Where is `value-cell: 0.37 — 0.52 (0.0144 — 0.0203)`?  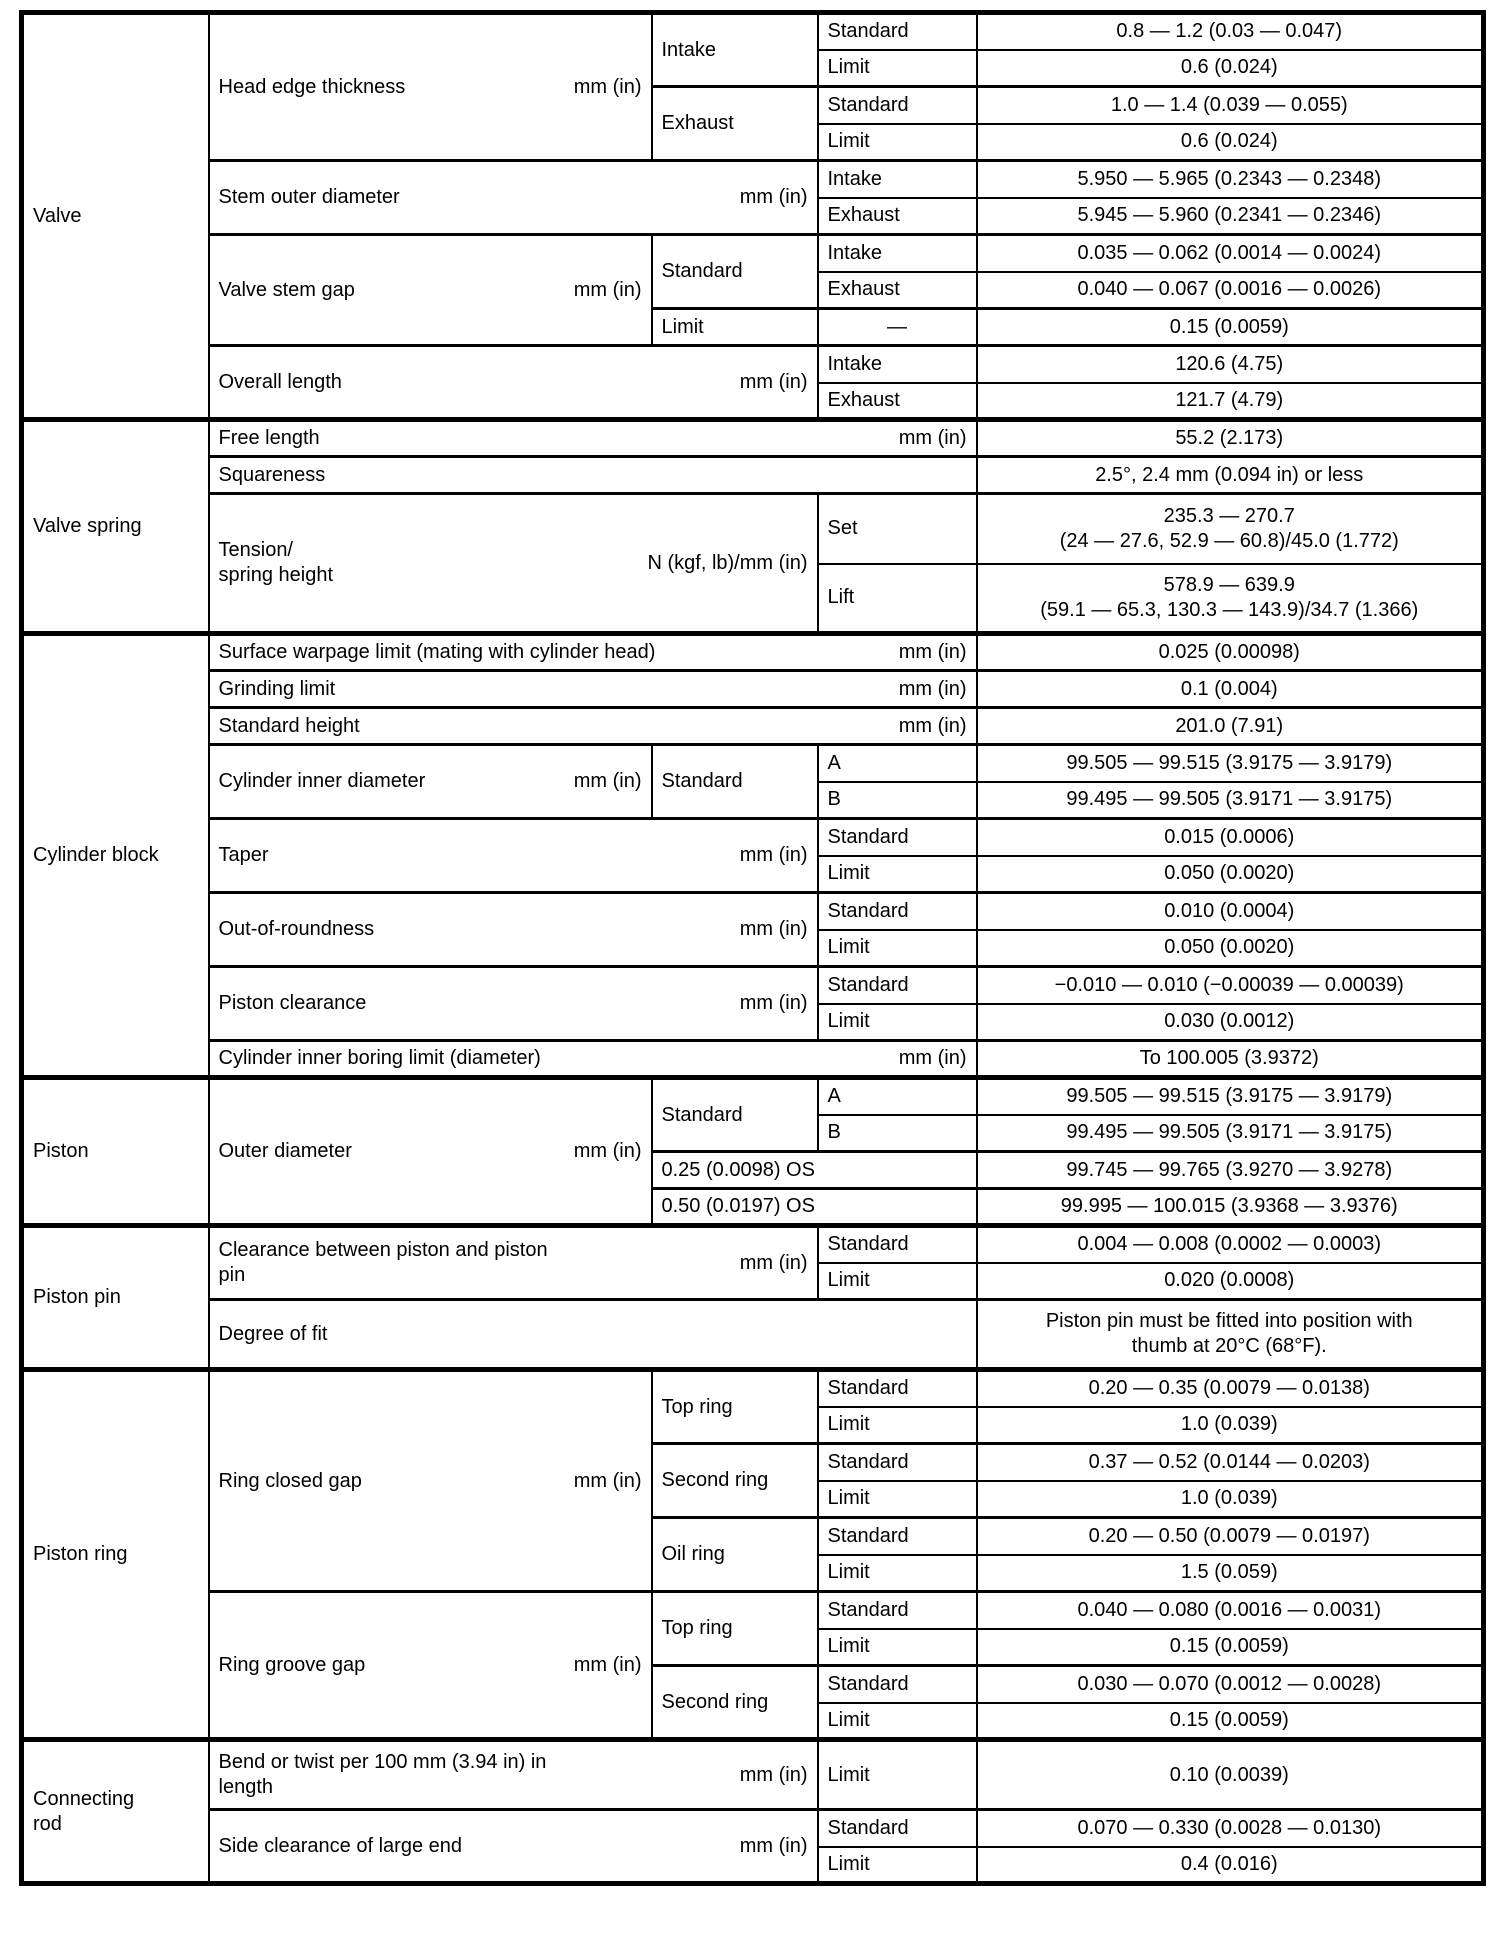
value-cell: 0.37 — 0.52 (0.0144 — 0.0203) is located at coordinates (1230, 1462).